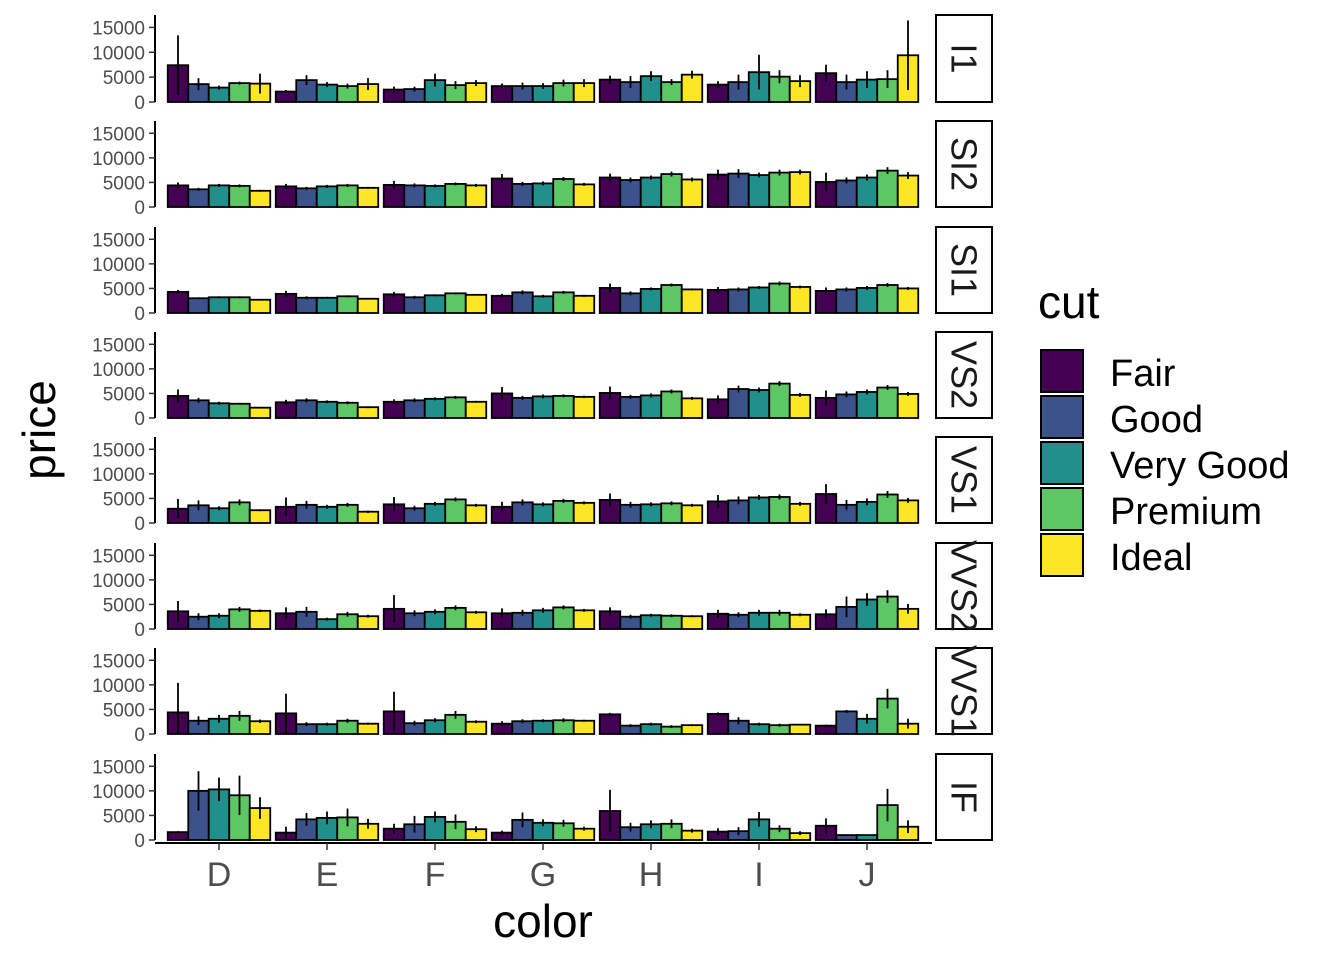  I want to click on x-tick-label: F, so click(435, 875).